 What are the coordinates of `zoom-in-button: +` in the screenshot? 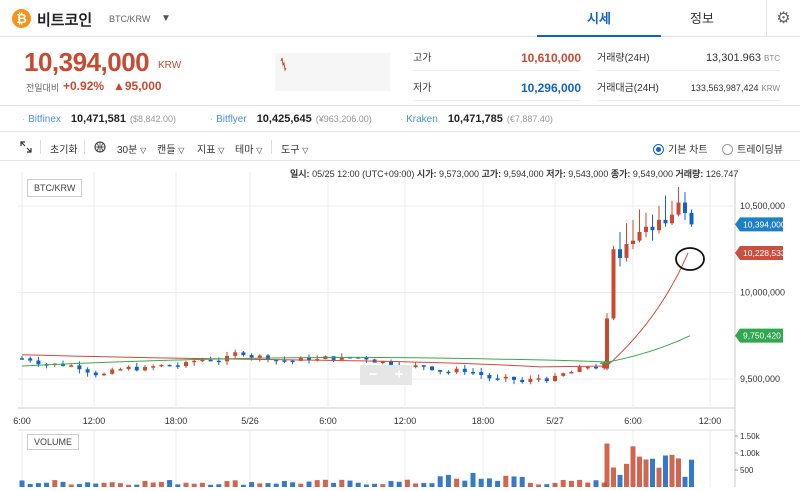 It's located at (399, 374).